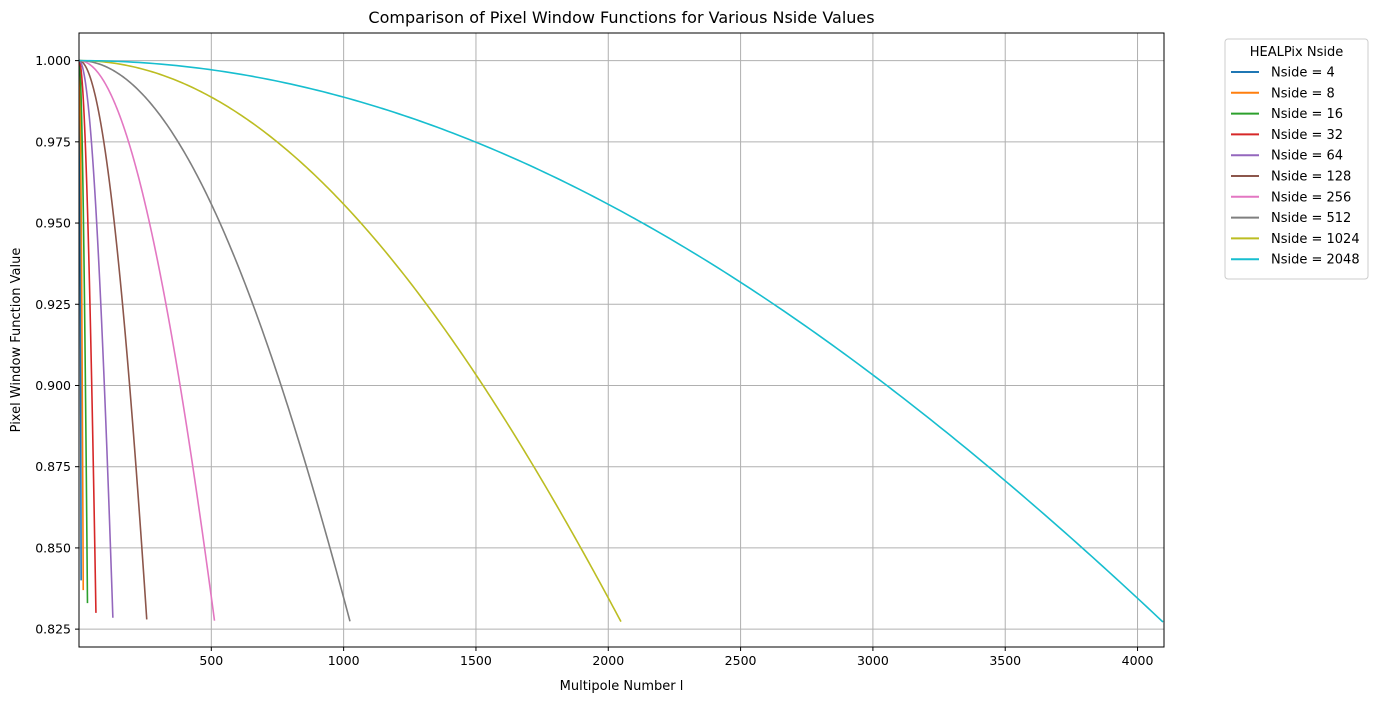 This screenshot has height=701, width=1379. What do you see at coordinates (53, 629) in the screenshot?
I see `y-tick-label: 0.825` at bounding box center [53, 629].